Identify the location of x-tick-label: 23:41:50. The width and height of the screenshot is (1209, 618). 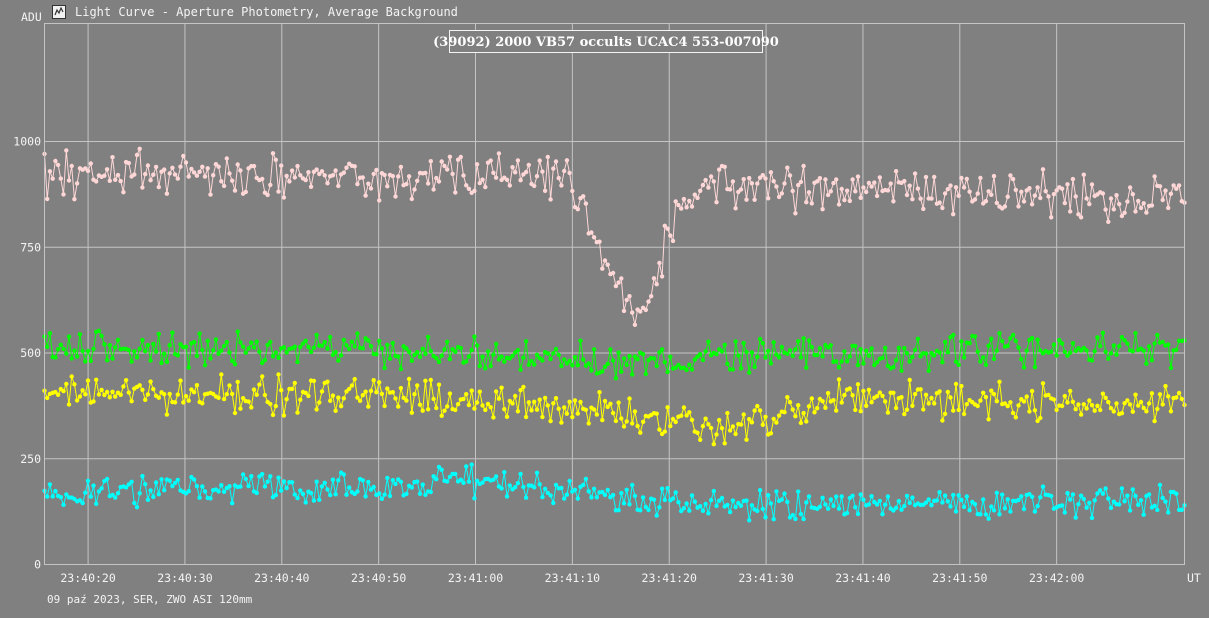
(959, 578).